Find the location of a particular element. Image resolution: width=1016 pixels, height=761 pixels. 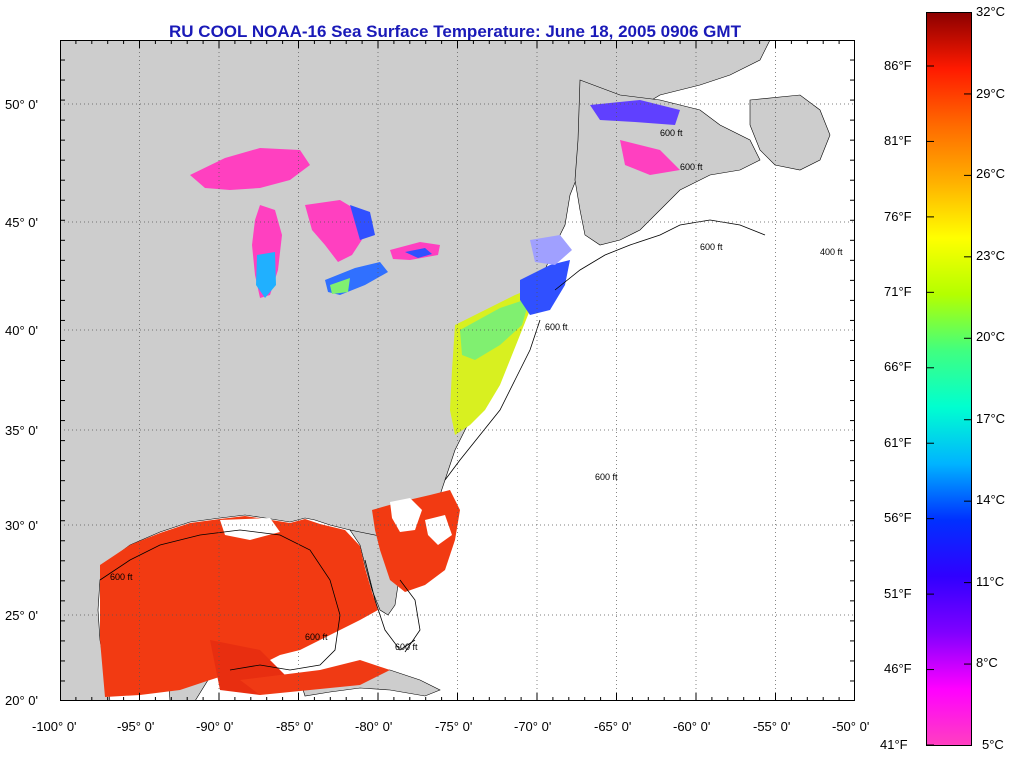

sst-caribbean is located at coordinates (315, 677).